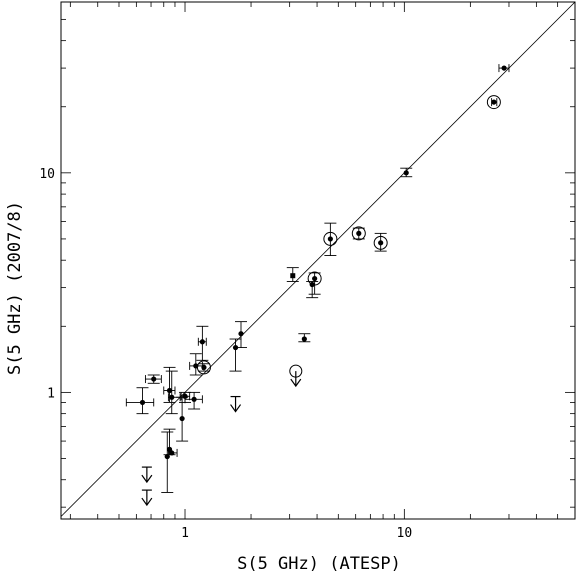 Image resolution: width=577 pixels, height=575 pixels. What do you see at coordinates (15, 288) in the screenshot?
I see `y-axis-label: S(5 GHz) (2007/8)` at bounding box center [15, 288].